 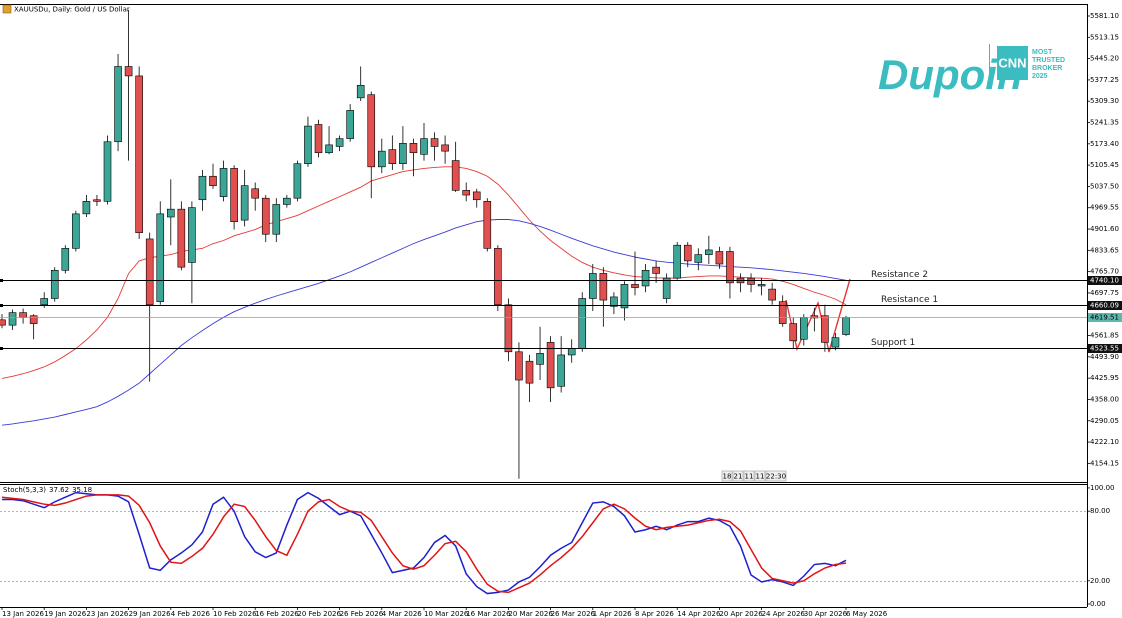 I want to click on y-tick-label: 100.00, so click(x=1102, y=488).